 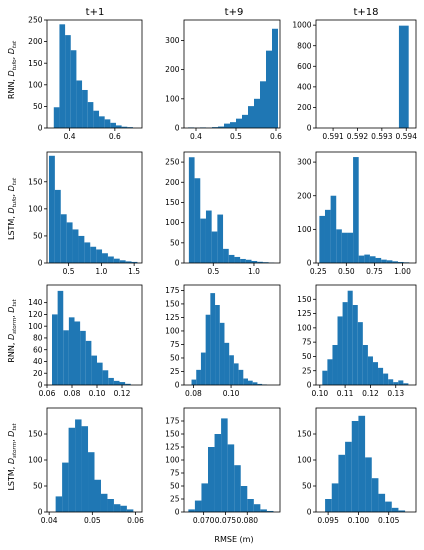 I want to click on panel-0-2-xtick-label: 0.591, so click(x=333, y=136).